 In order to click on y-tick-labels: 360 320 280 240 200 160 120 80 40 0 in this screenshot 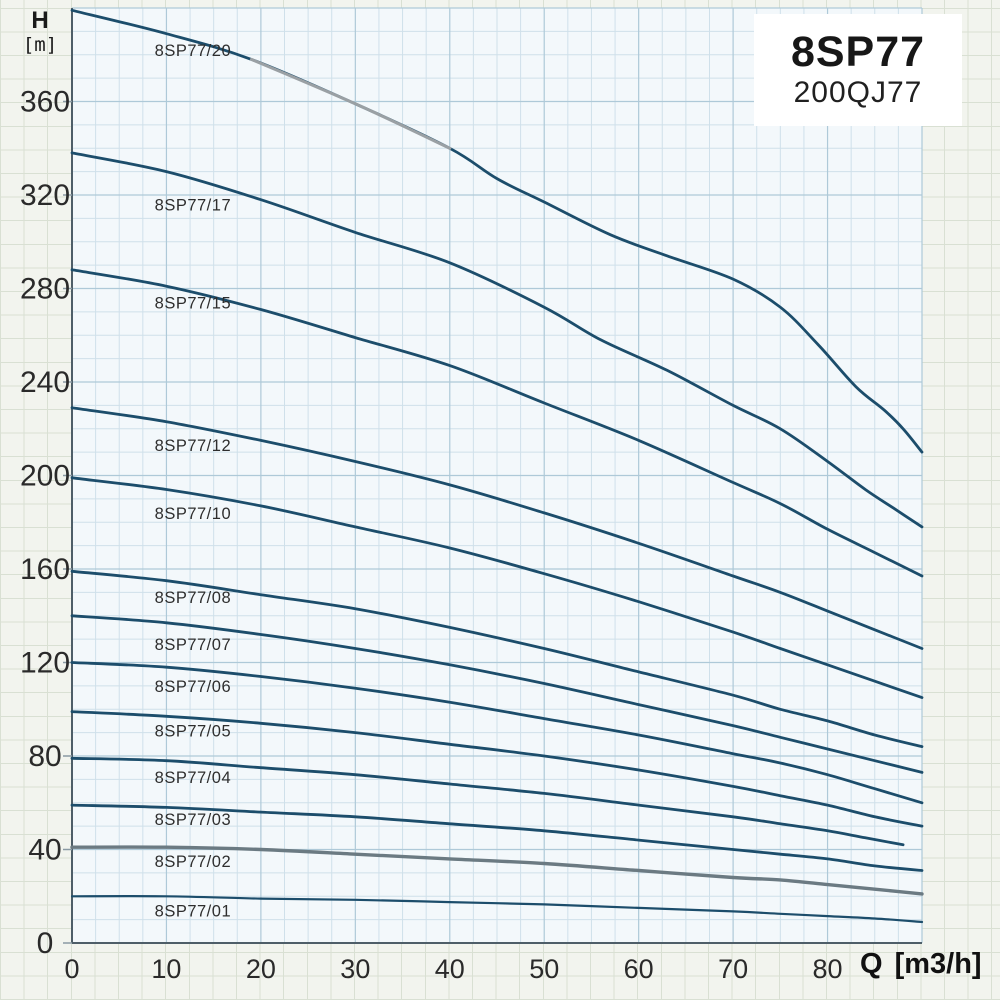, I will do `click(46, 523)`.